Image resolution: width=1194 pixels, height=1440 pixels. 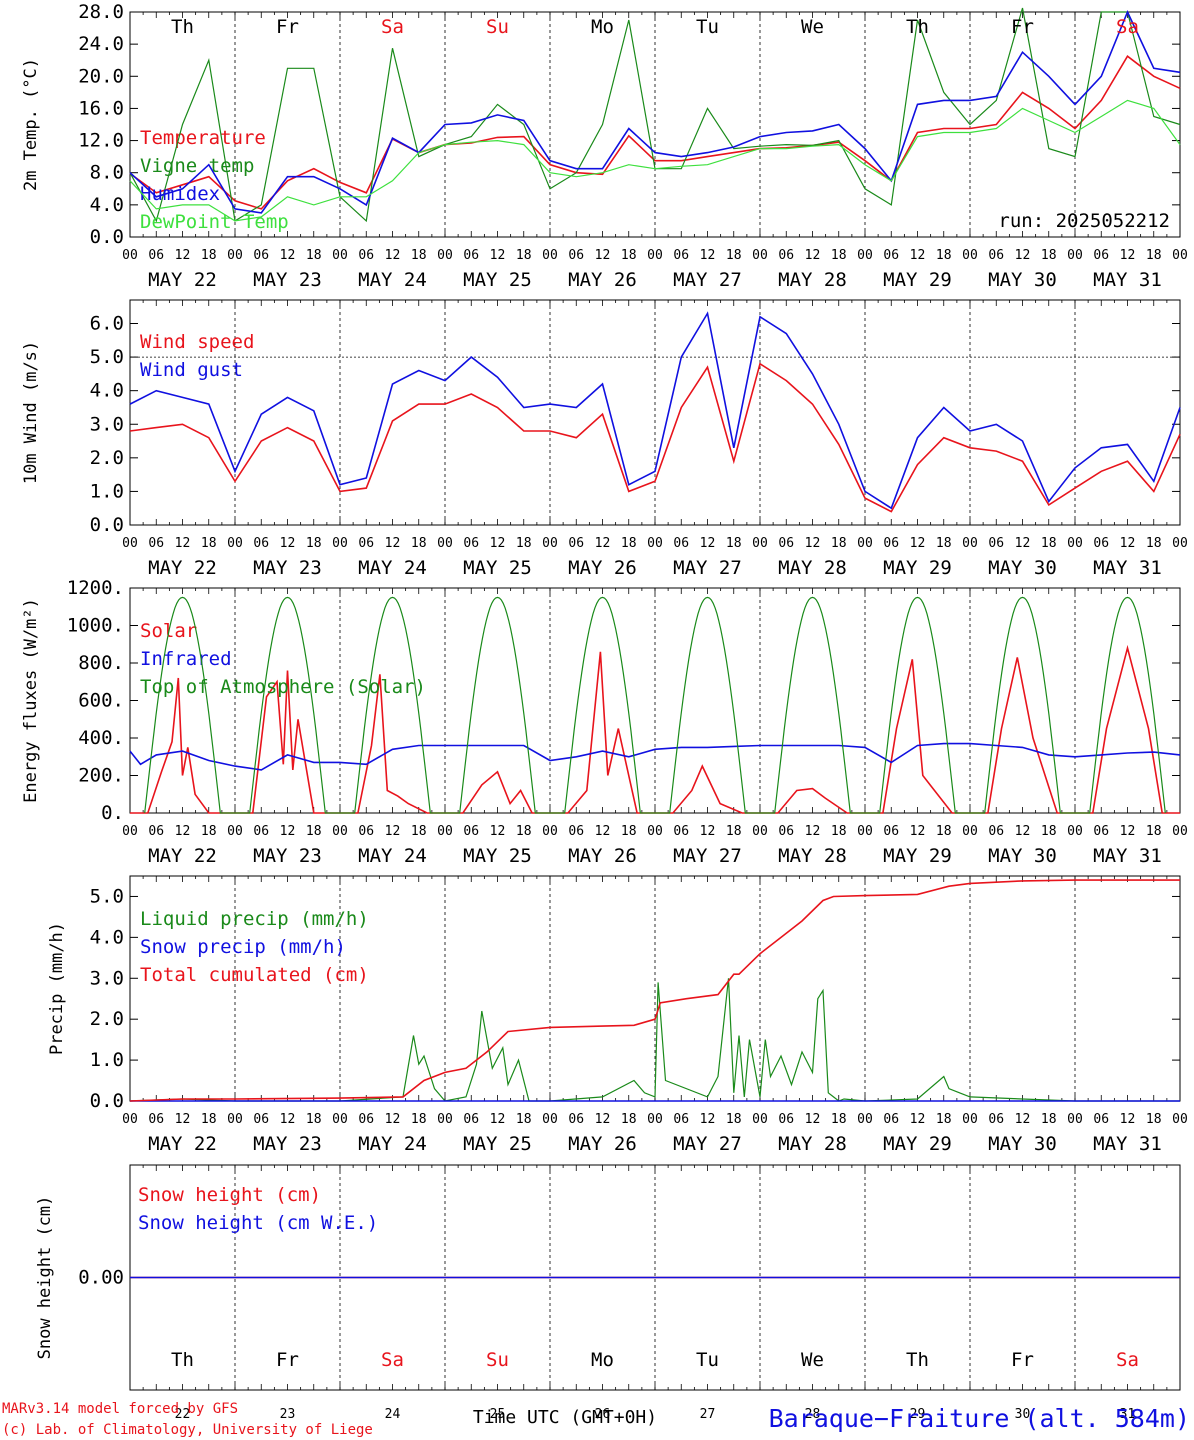 I want to click on legend-entry: Temperature, so click(x=203, y=138).